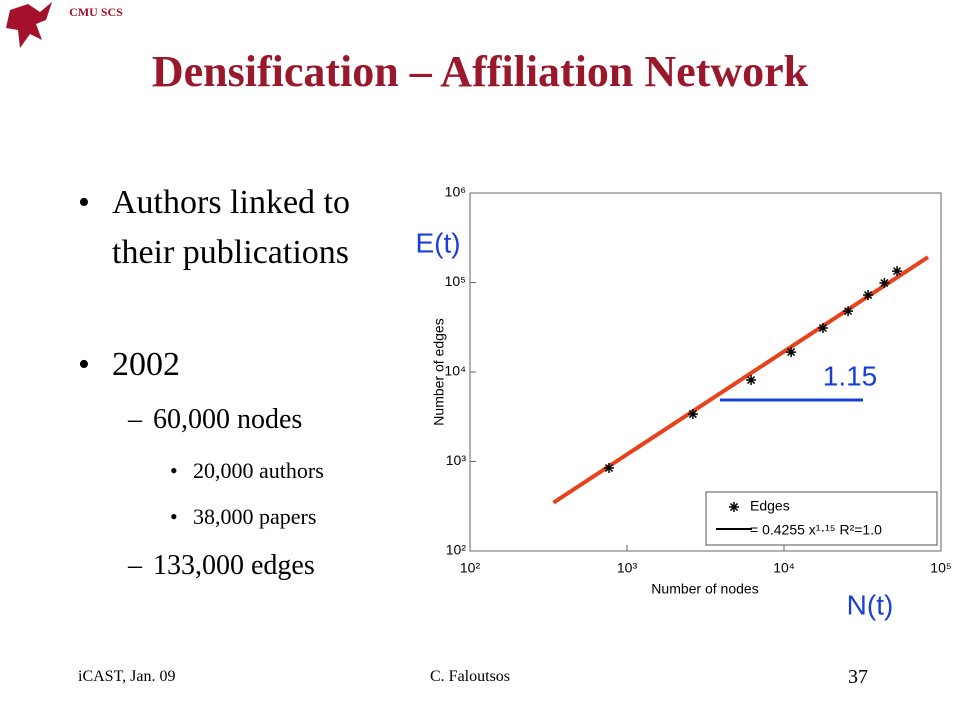  What do you see at coordinates (258, 470) in the screenshot?
I see `bullet: 20,000 authors` at bounding box center [258, 470].